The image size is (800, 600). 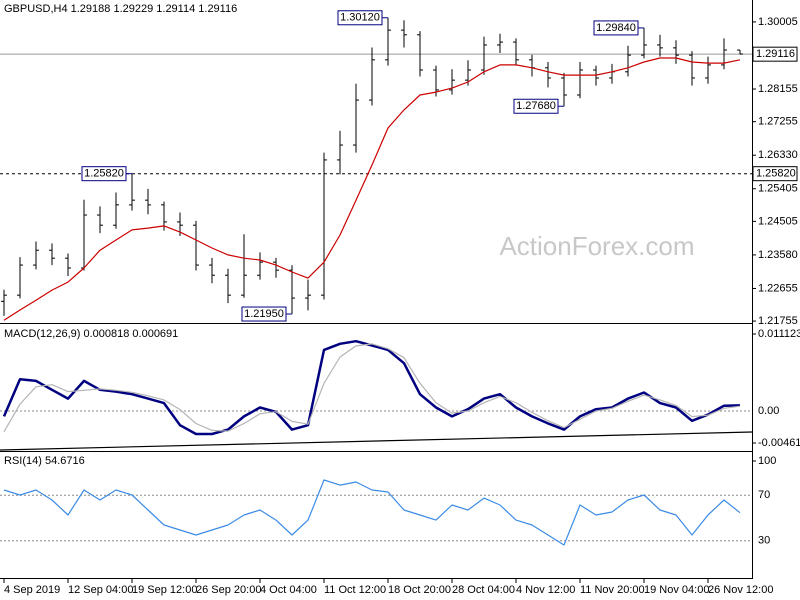 What do you see at coordinates (778, 22) in the screenshot?
I see `y-tick-label: 1.30005` at bounding box center [778, 22].